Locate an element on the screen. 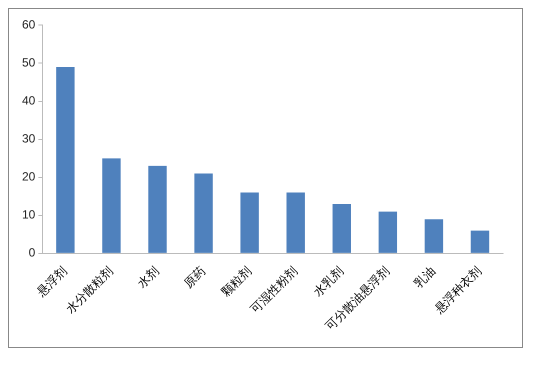 This screenshot has height=365, width=535. x-tick-label: 水剂 is located at coordinates (148, 277).